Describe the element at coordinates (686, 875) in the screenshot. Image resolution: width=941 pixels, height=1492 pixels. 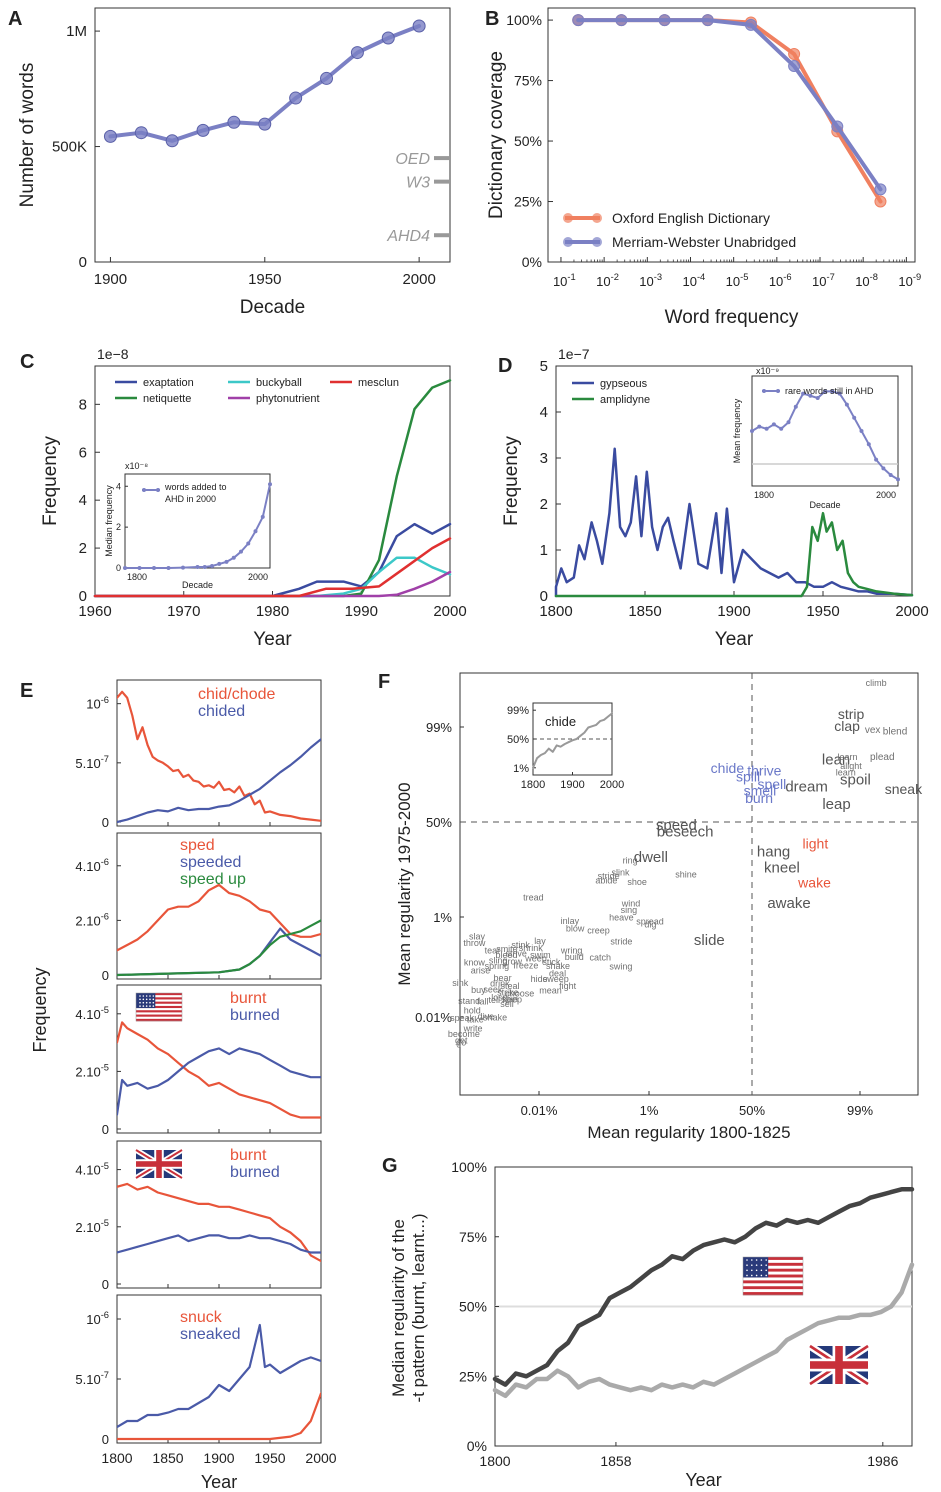
I see `word-label: shine` at that location.